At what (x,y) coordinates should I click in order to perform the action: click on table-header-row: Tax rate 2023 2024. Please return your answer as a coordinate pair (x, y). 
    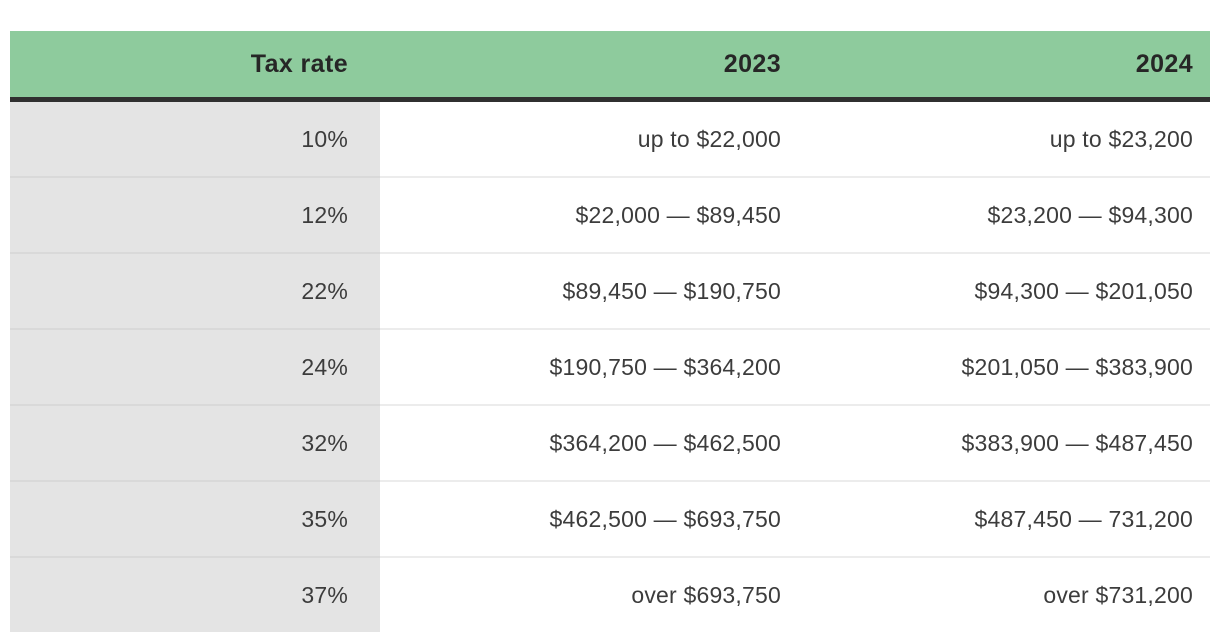
    Looking at the image, I should click on (610, 66).